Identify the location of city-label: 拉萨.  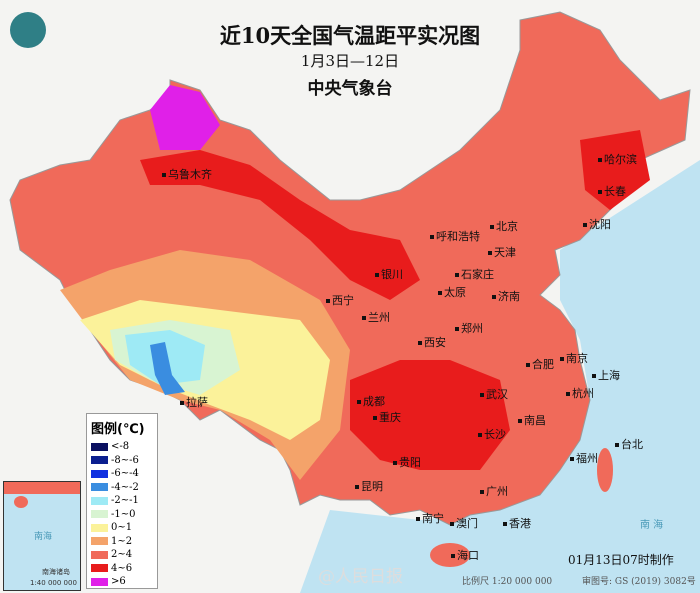
(194, 402).